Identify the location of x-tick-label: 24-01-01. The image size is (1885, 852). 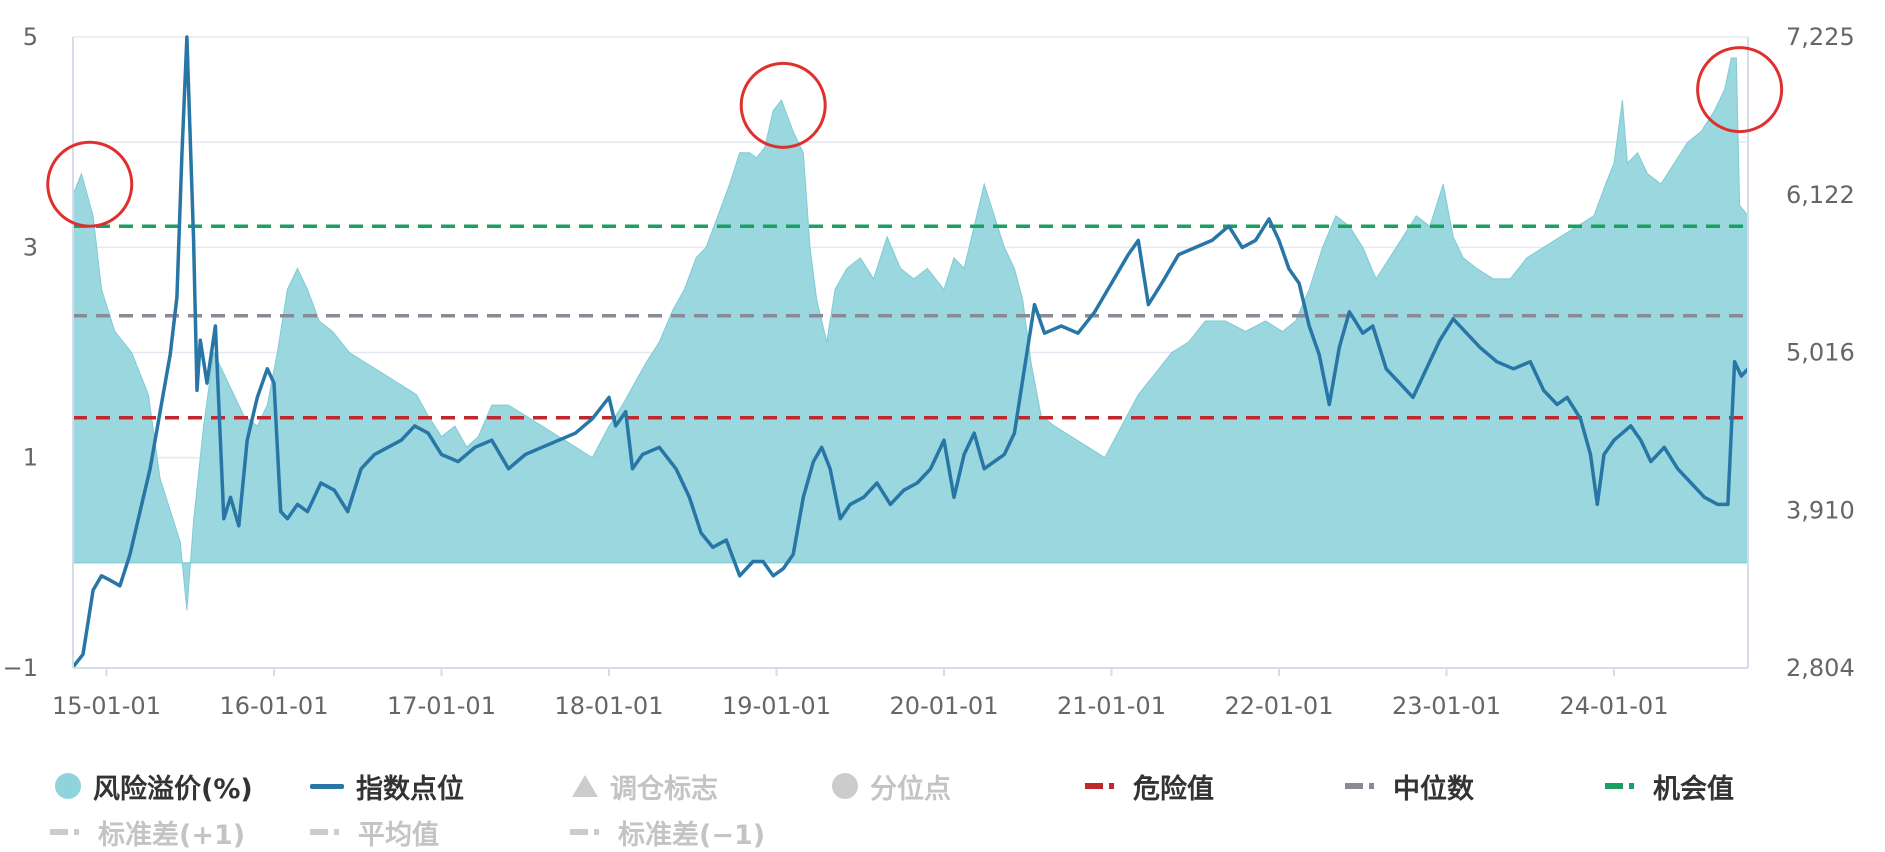
(1614, 706).